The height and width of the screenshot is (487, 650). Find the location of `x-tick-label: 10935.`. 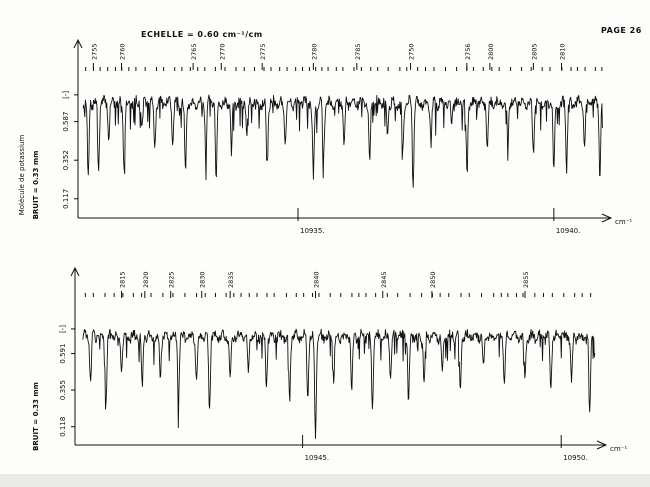

x-tick-label: 10935. is located at coordinates (312, 231).